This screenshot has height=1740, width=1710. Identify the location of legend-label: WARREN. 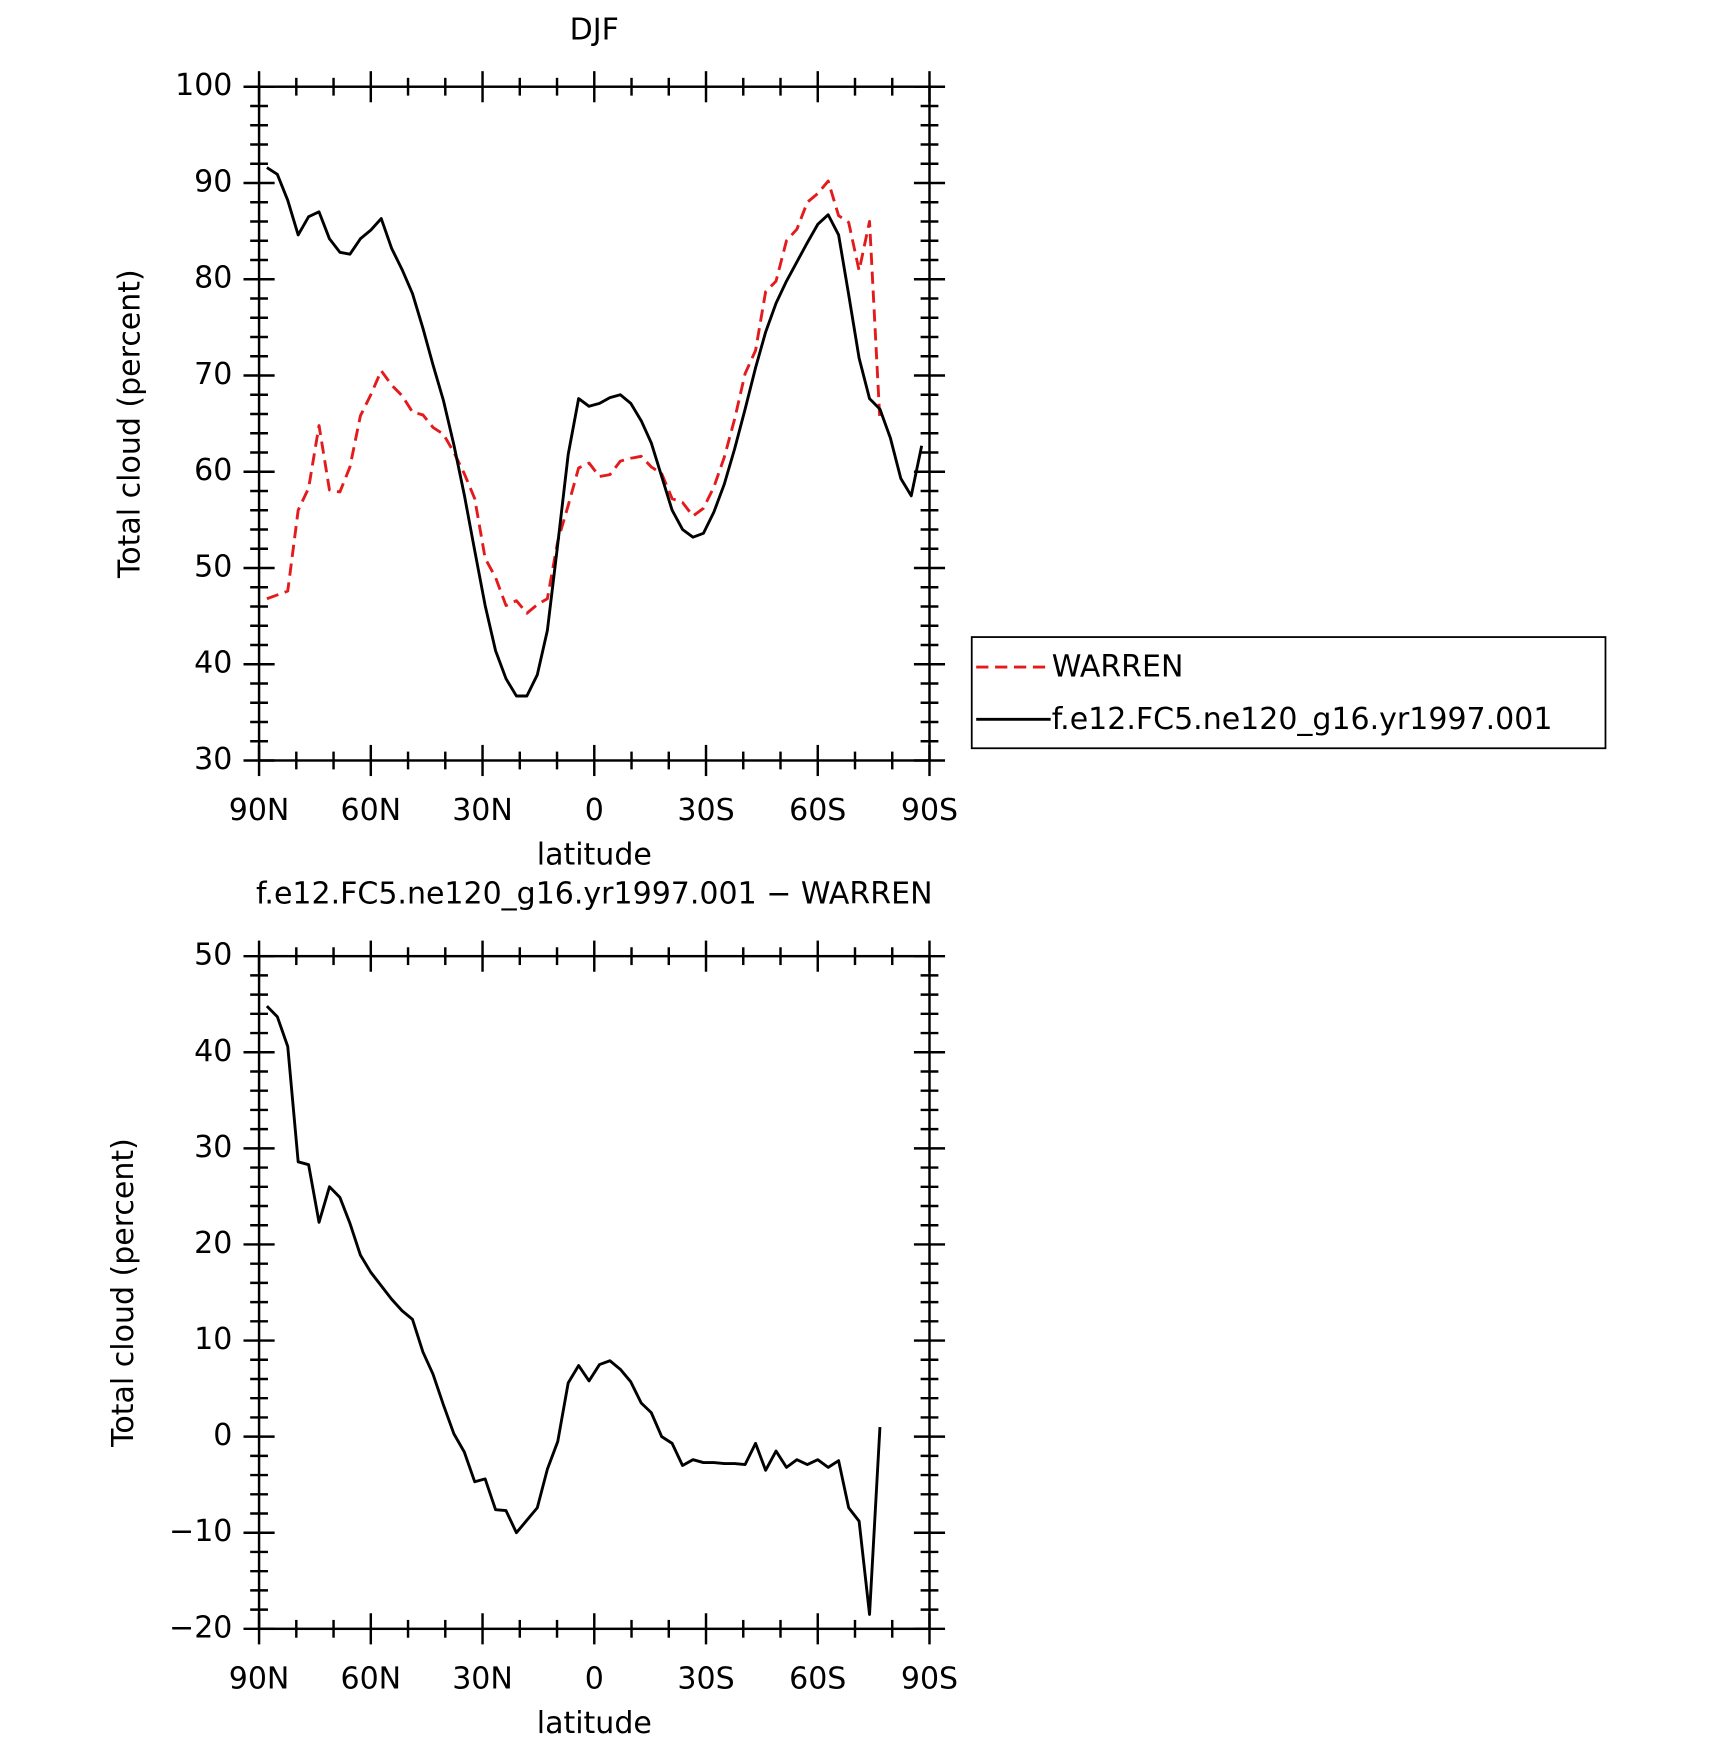
(1118, 667).